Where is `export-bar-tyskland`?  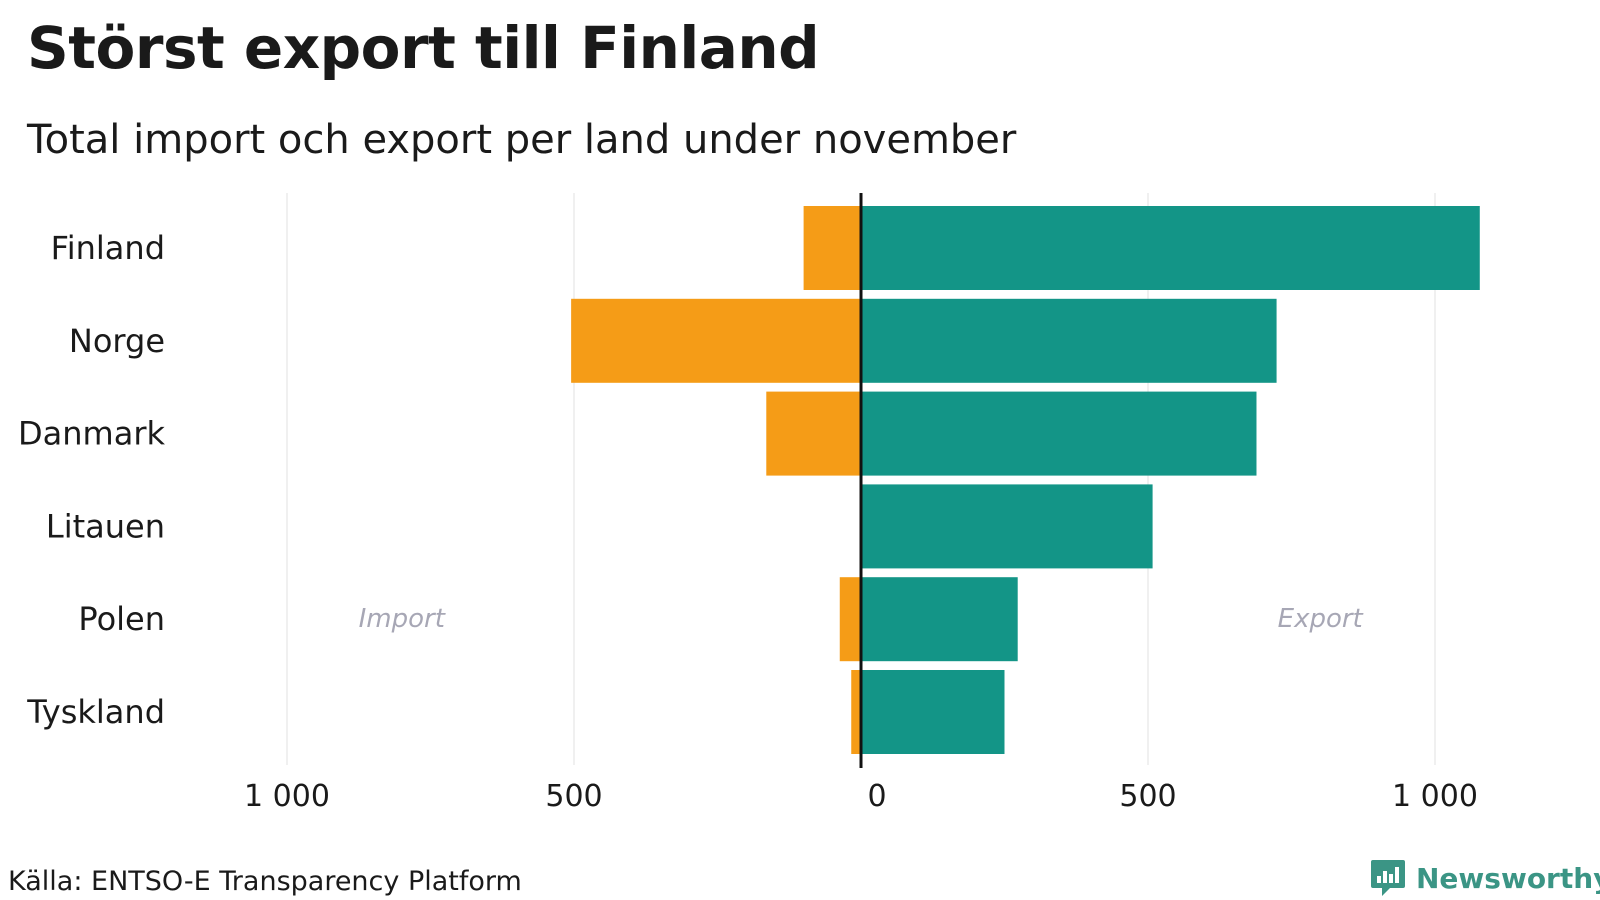 export-bar-tyskland is located at coordinates (933, 712).